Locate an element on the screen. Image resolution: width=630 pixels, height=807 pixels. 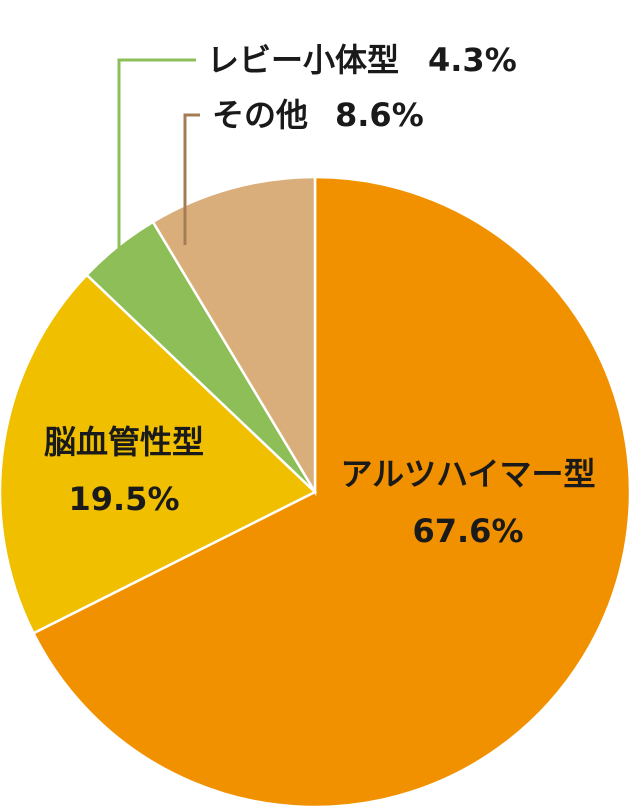
slice-label-other: その他 is located at coordinates (260, 115).